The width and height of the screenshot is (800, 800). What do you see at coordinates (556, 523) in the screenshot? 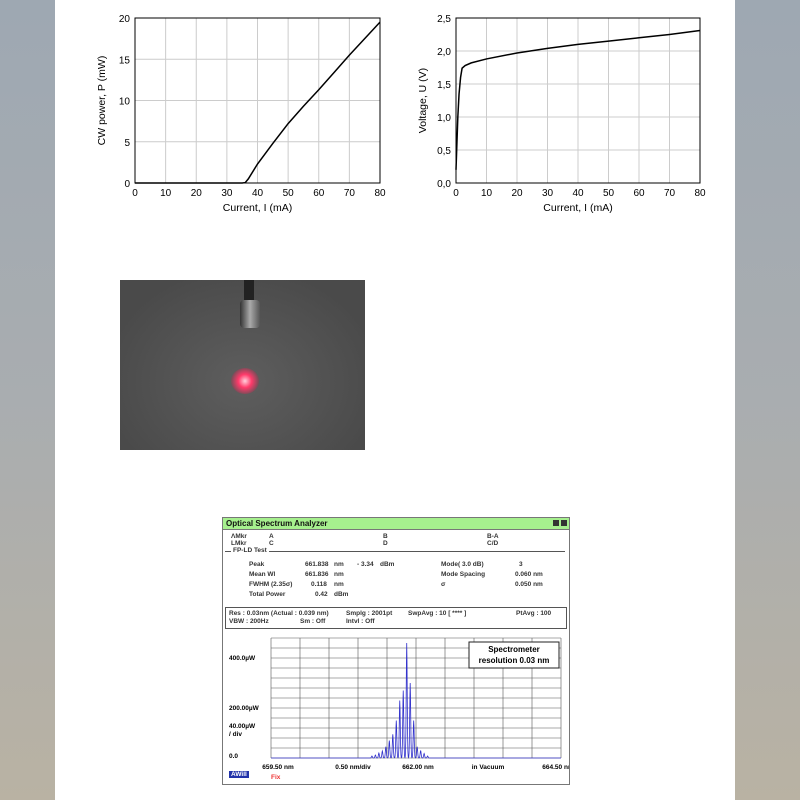
I see `minimize-button` at bounding box center [556, 523].